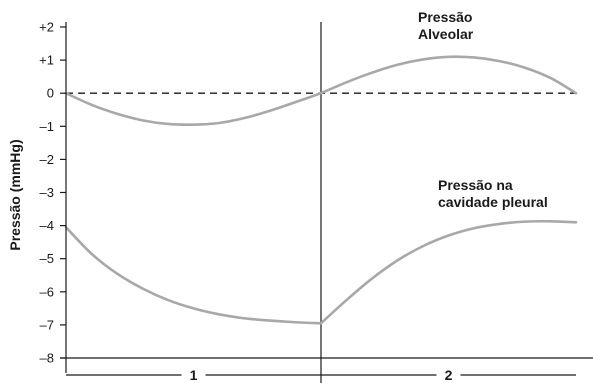  Describe the element at coordinates (15, 194) in the screenshot. I see `y-axis-title: Pressão (mmHg)` at that location.